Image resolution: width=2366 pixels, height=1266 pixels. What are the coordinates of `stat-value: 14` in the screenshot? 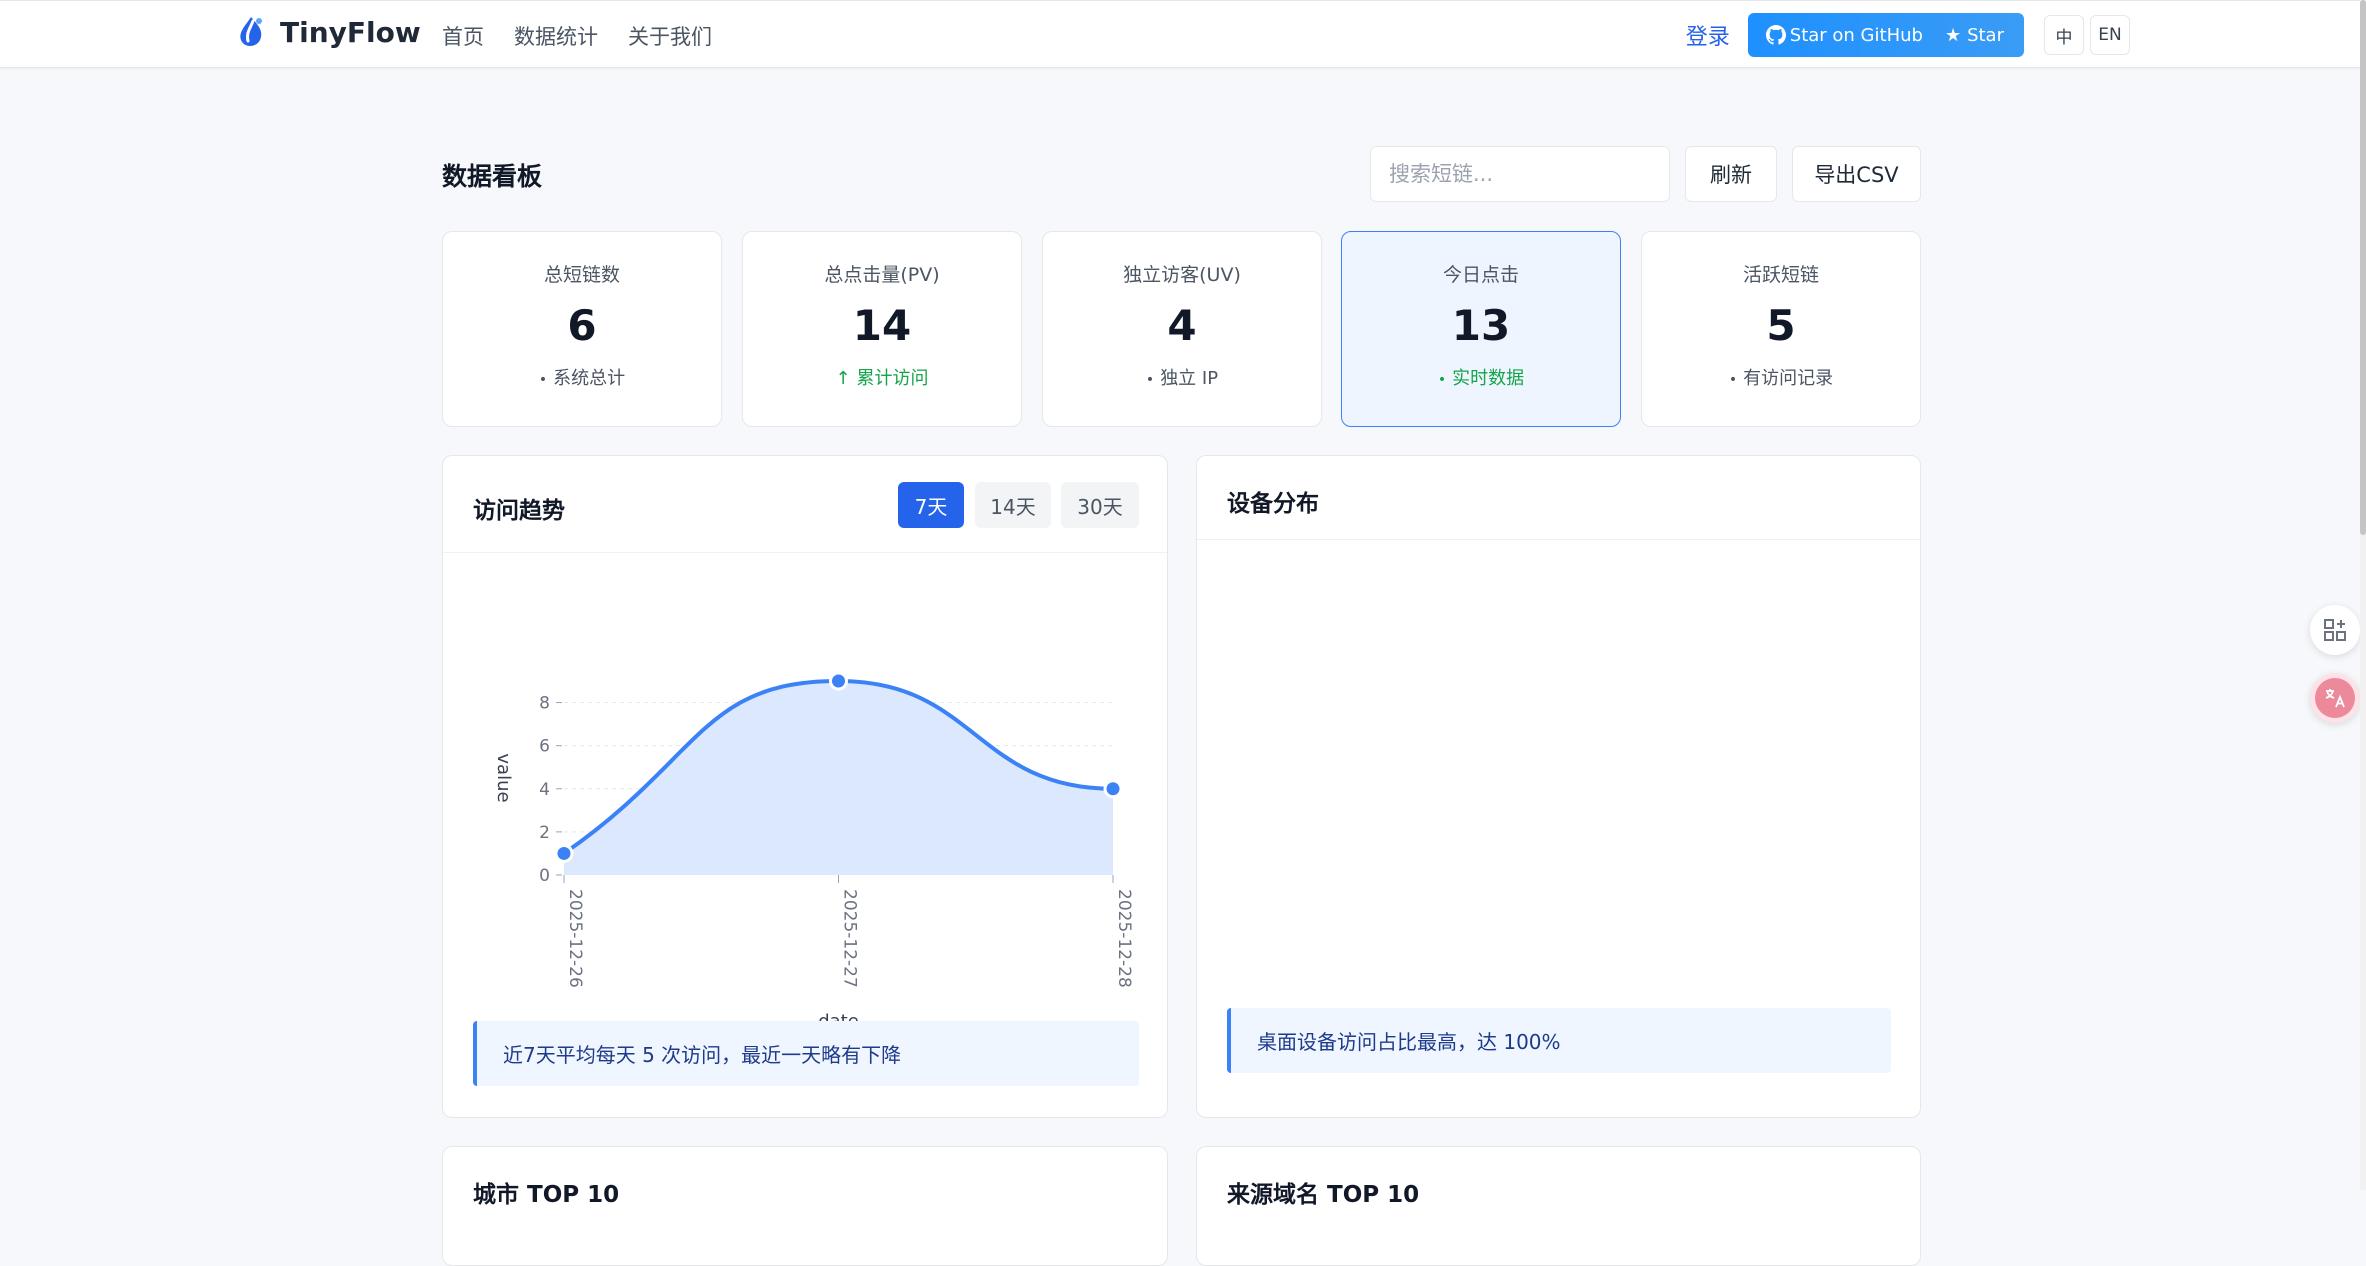 It's located at (882, 325).